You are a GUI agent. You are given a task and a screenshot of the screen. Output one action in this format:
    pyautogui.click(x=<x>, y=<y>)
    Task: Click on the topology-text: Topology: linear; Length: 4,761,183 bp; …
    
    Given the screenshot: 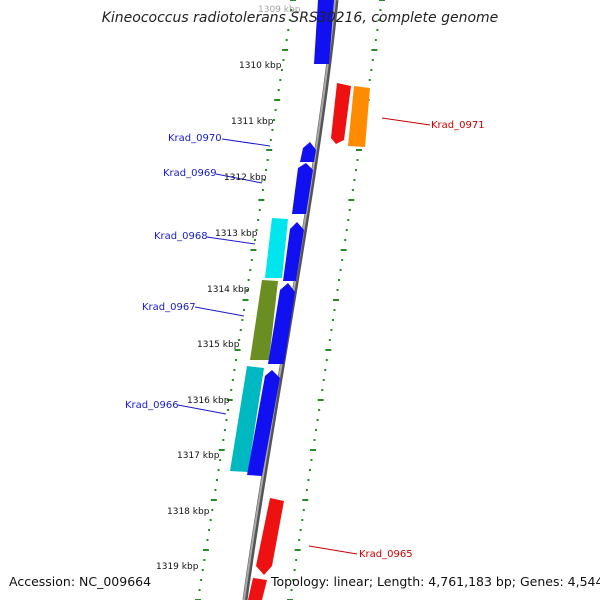 What is the action you would take?
    pyautogui.click(x=435, y=581)
    